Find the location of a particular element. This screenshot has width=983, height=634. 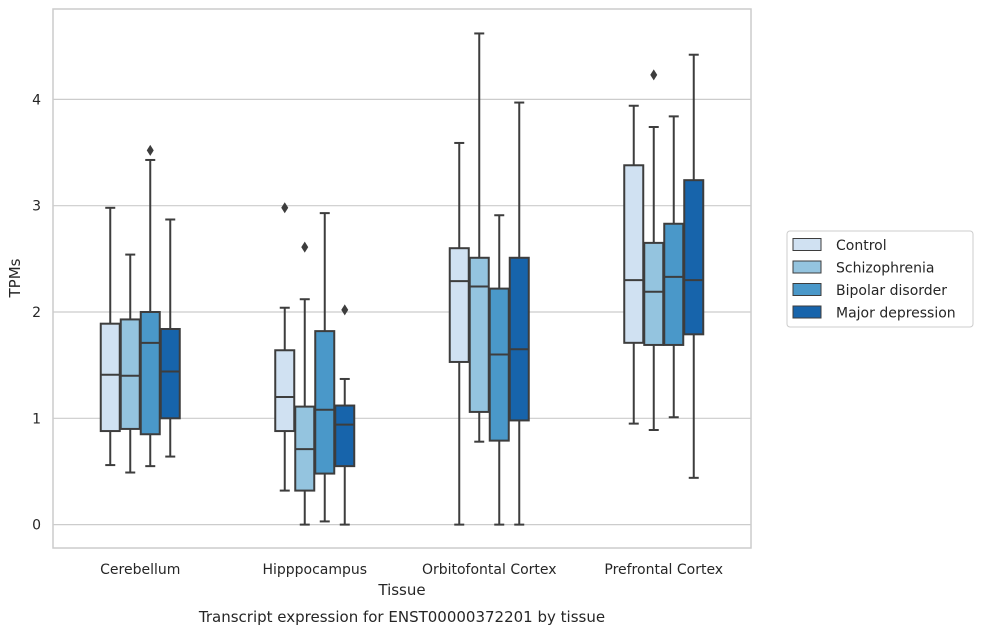

legend-frame is located at coordinates (880, 279).